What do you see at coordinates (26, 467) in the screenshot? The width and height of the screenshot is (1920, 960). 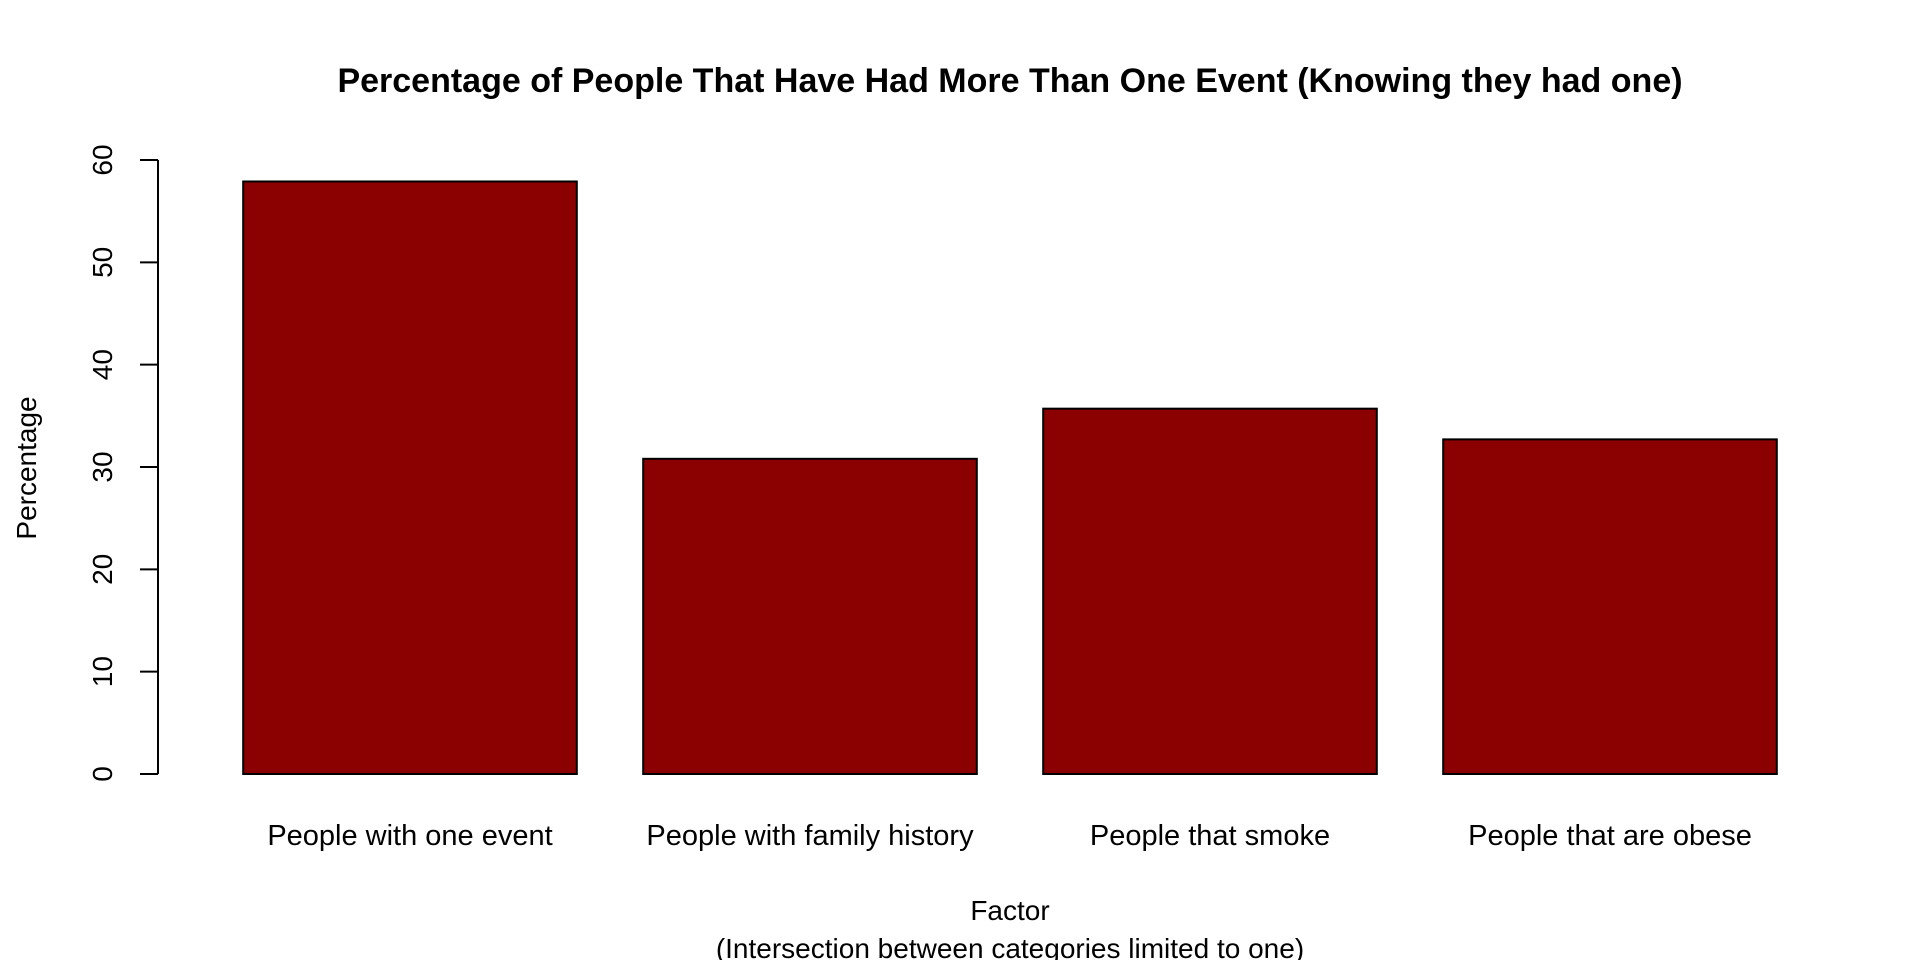 I see `y-axis-label: Percentage` at bounding box center [26, 467].